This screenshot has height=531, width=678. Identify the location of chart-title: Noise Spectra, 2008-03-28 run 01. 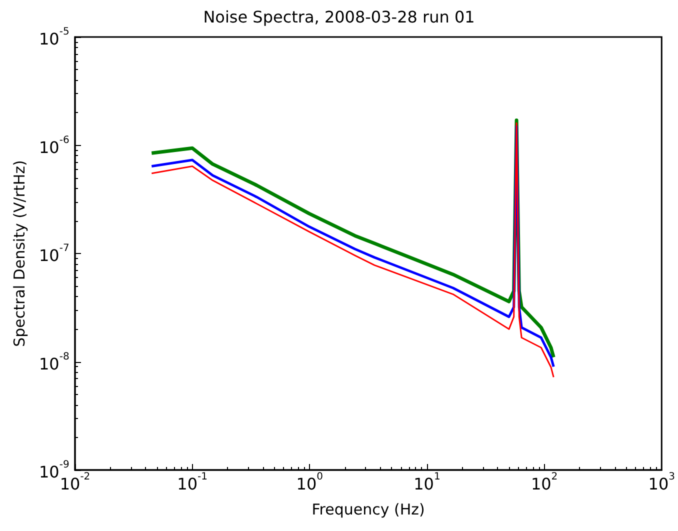
(339, 17).